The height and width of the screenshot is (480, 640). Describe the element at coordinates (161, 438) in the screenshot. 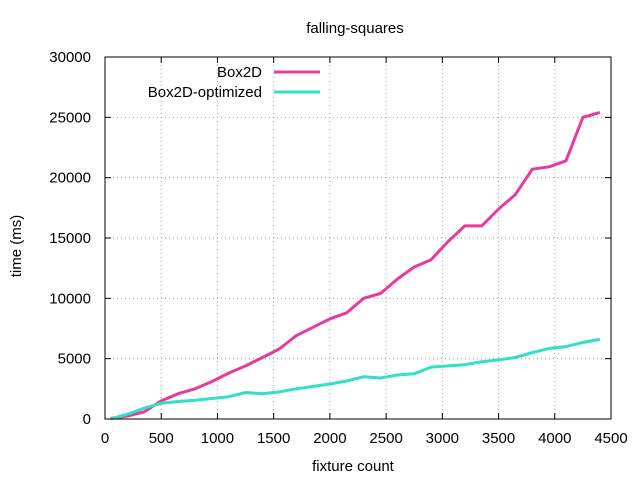

I see `x-tick-label: 500` at that location.